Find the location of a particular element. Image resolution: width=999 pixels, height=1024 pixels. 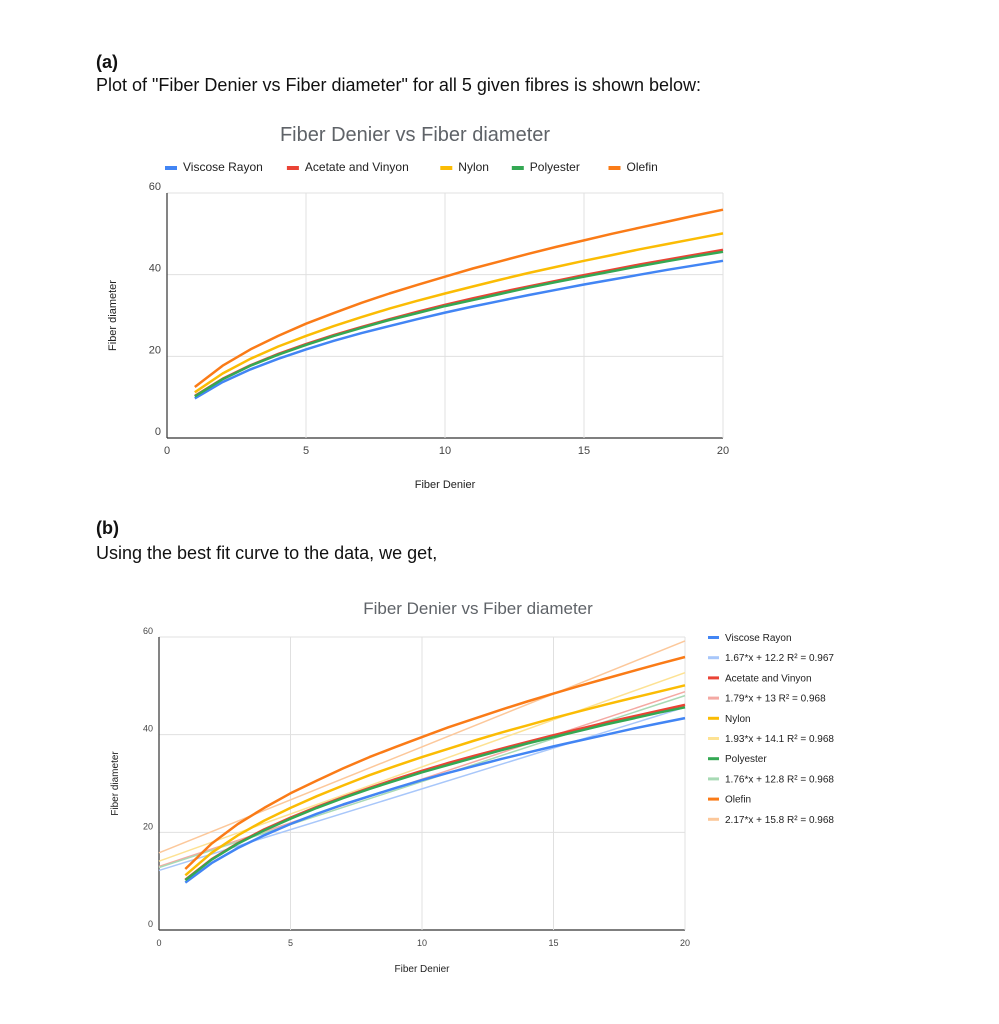

legend-label: 1.67*x + 12.2 R² = 0.967 is located at coordinates (779, 658).